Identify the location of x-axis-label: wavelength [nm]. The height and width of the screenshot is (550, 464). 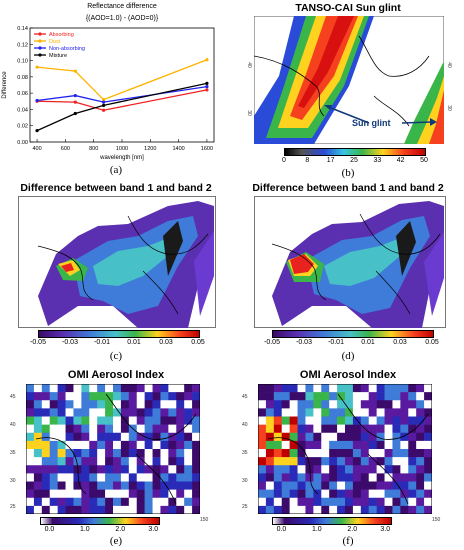
(121, 158).